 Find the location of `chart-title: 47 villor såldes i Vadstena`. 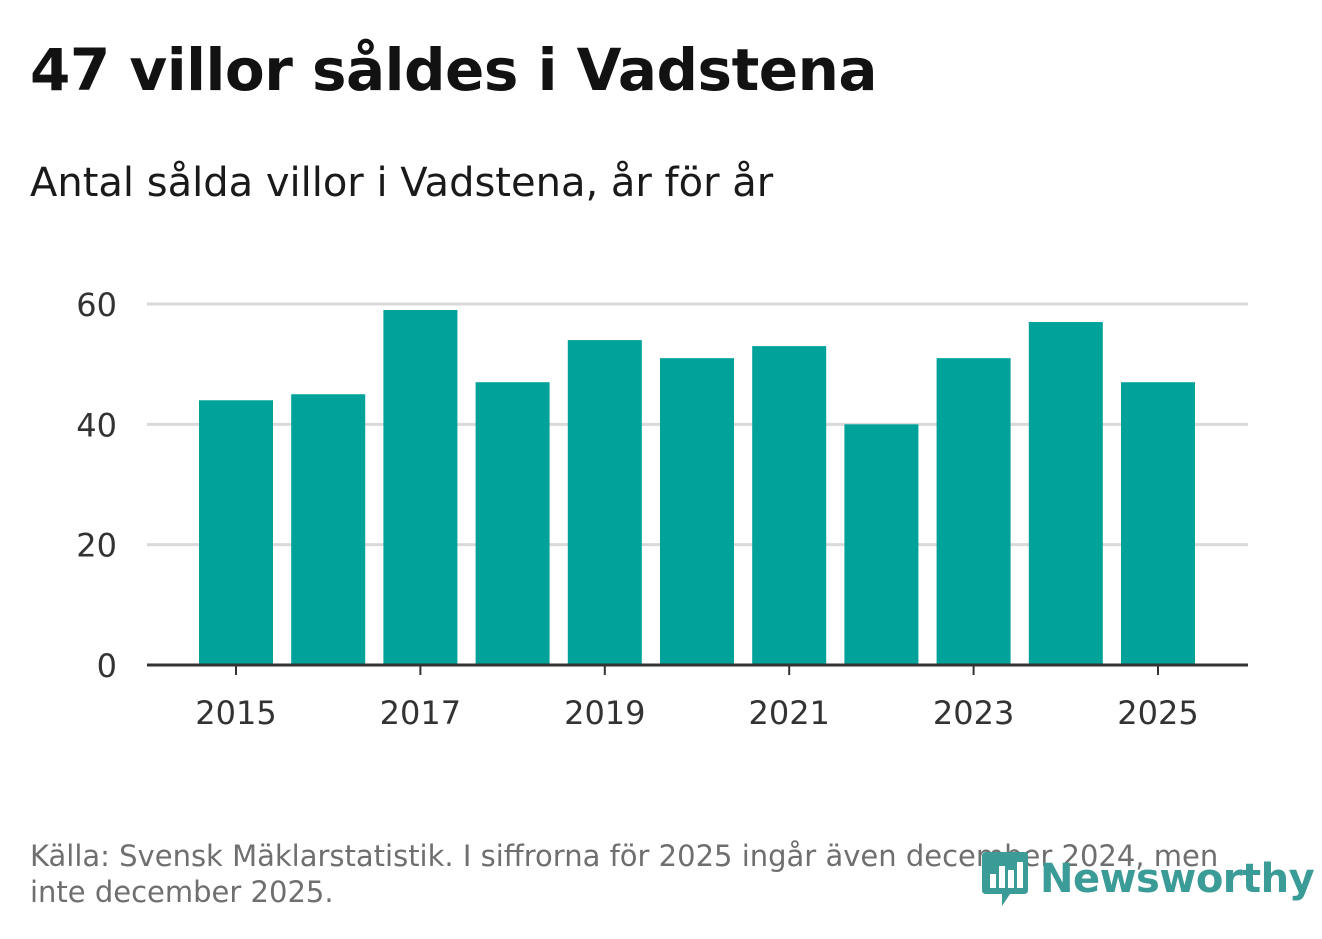

chart-title: 47 villor såldes i Vadstena is located at coordinates (454, 70).